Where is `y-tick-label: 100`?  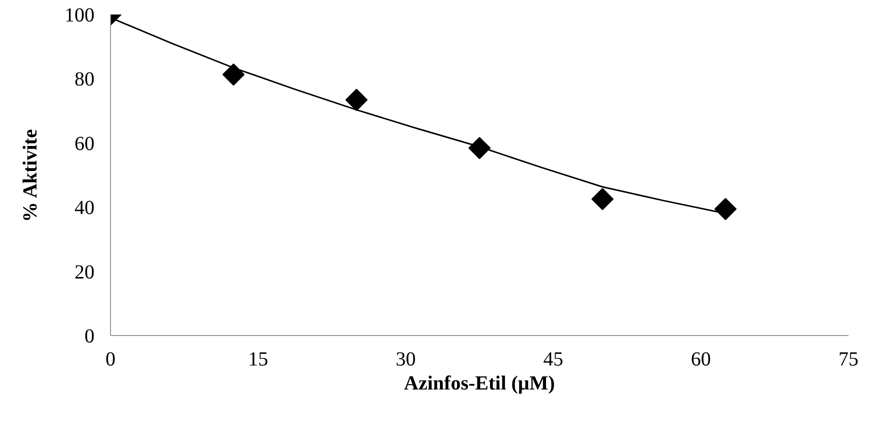 y-tick-label: 100 is located at coordinates (79, 15).